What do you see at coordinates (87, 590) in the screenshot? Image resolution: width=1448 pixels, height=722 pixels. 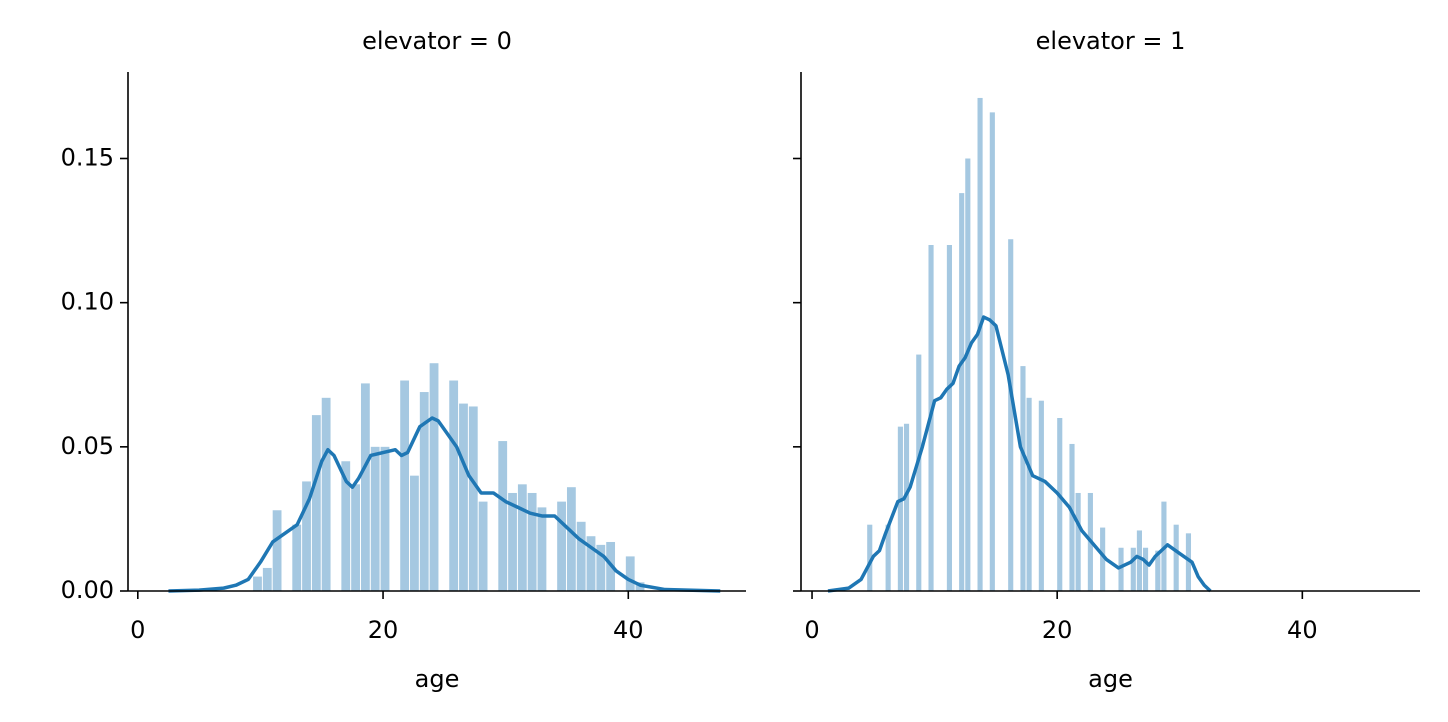 I see `y-tick-label: 0.00` at bounding box center [87, 590].